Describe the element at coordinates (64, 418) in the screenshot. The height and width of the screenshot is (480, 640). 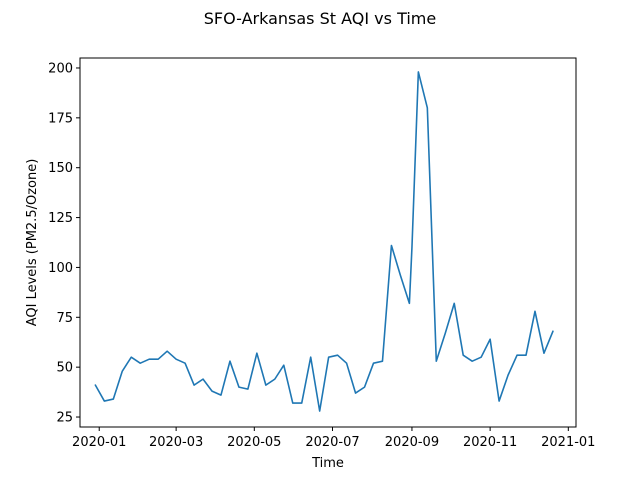
I see `y-tick-label: 25` at that location.